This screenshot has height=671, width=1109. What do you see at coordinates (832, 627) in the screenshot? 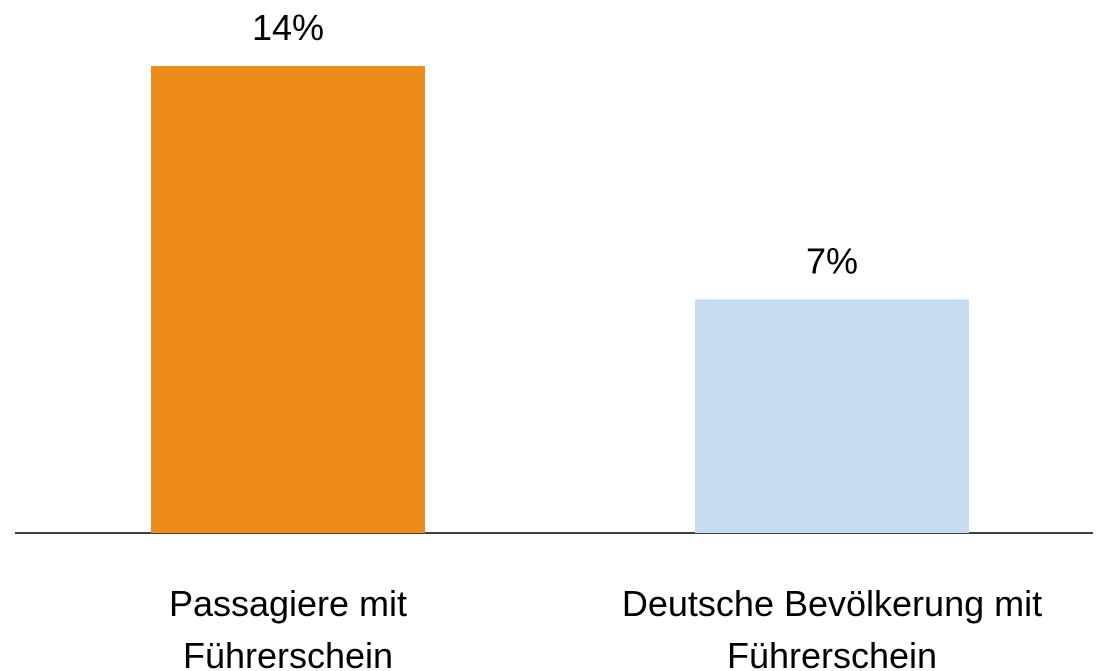
I see `x-tick-label: Deutsche Bevölkerung mit Führerschein` at bounding box center [832, 627].